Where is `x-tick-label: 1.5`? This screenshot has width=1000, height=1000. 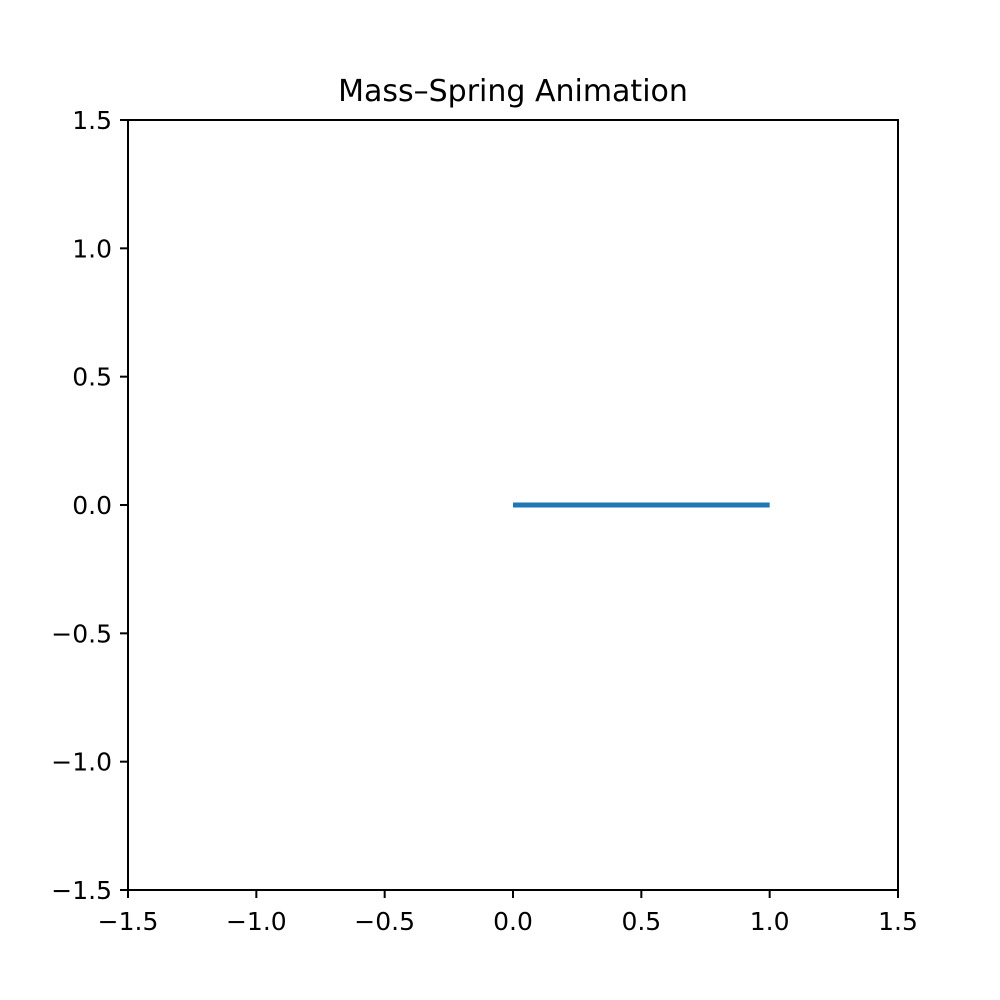
x-tick-label: 1.5 is located at coordinates (898, 921).